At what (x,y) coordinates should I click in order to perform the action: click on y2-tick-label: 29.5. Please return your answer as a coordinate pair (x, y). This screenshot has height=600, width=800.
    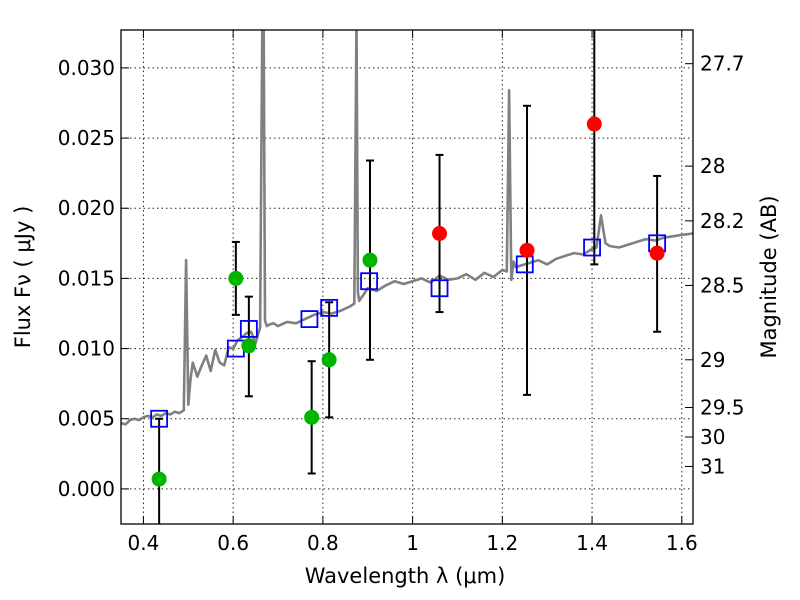
    Looking at the image, I should click on (722, 408).